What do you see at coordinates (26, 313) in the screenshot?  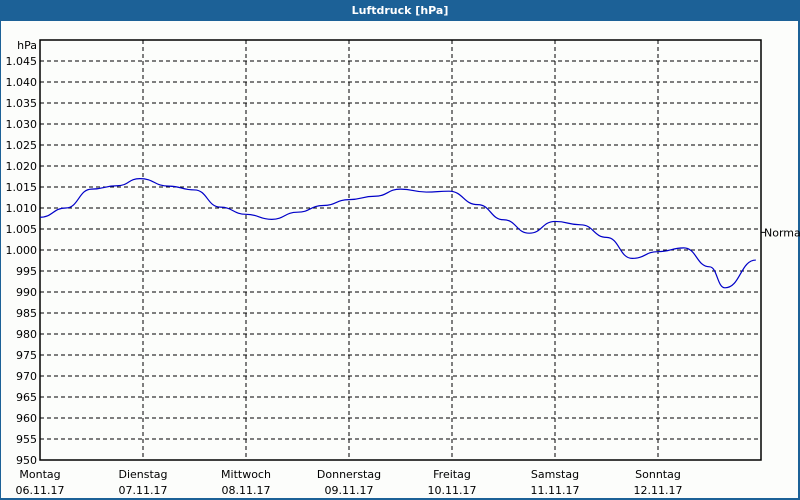 I see `y-tick-label: 985` at bounding box center [26, 313].